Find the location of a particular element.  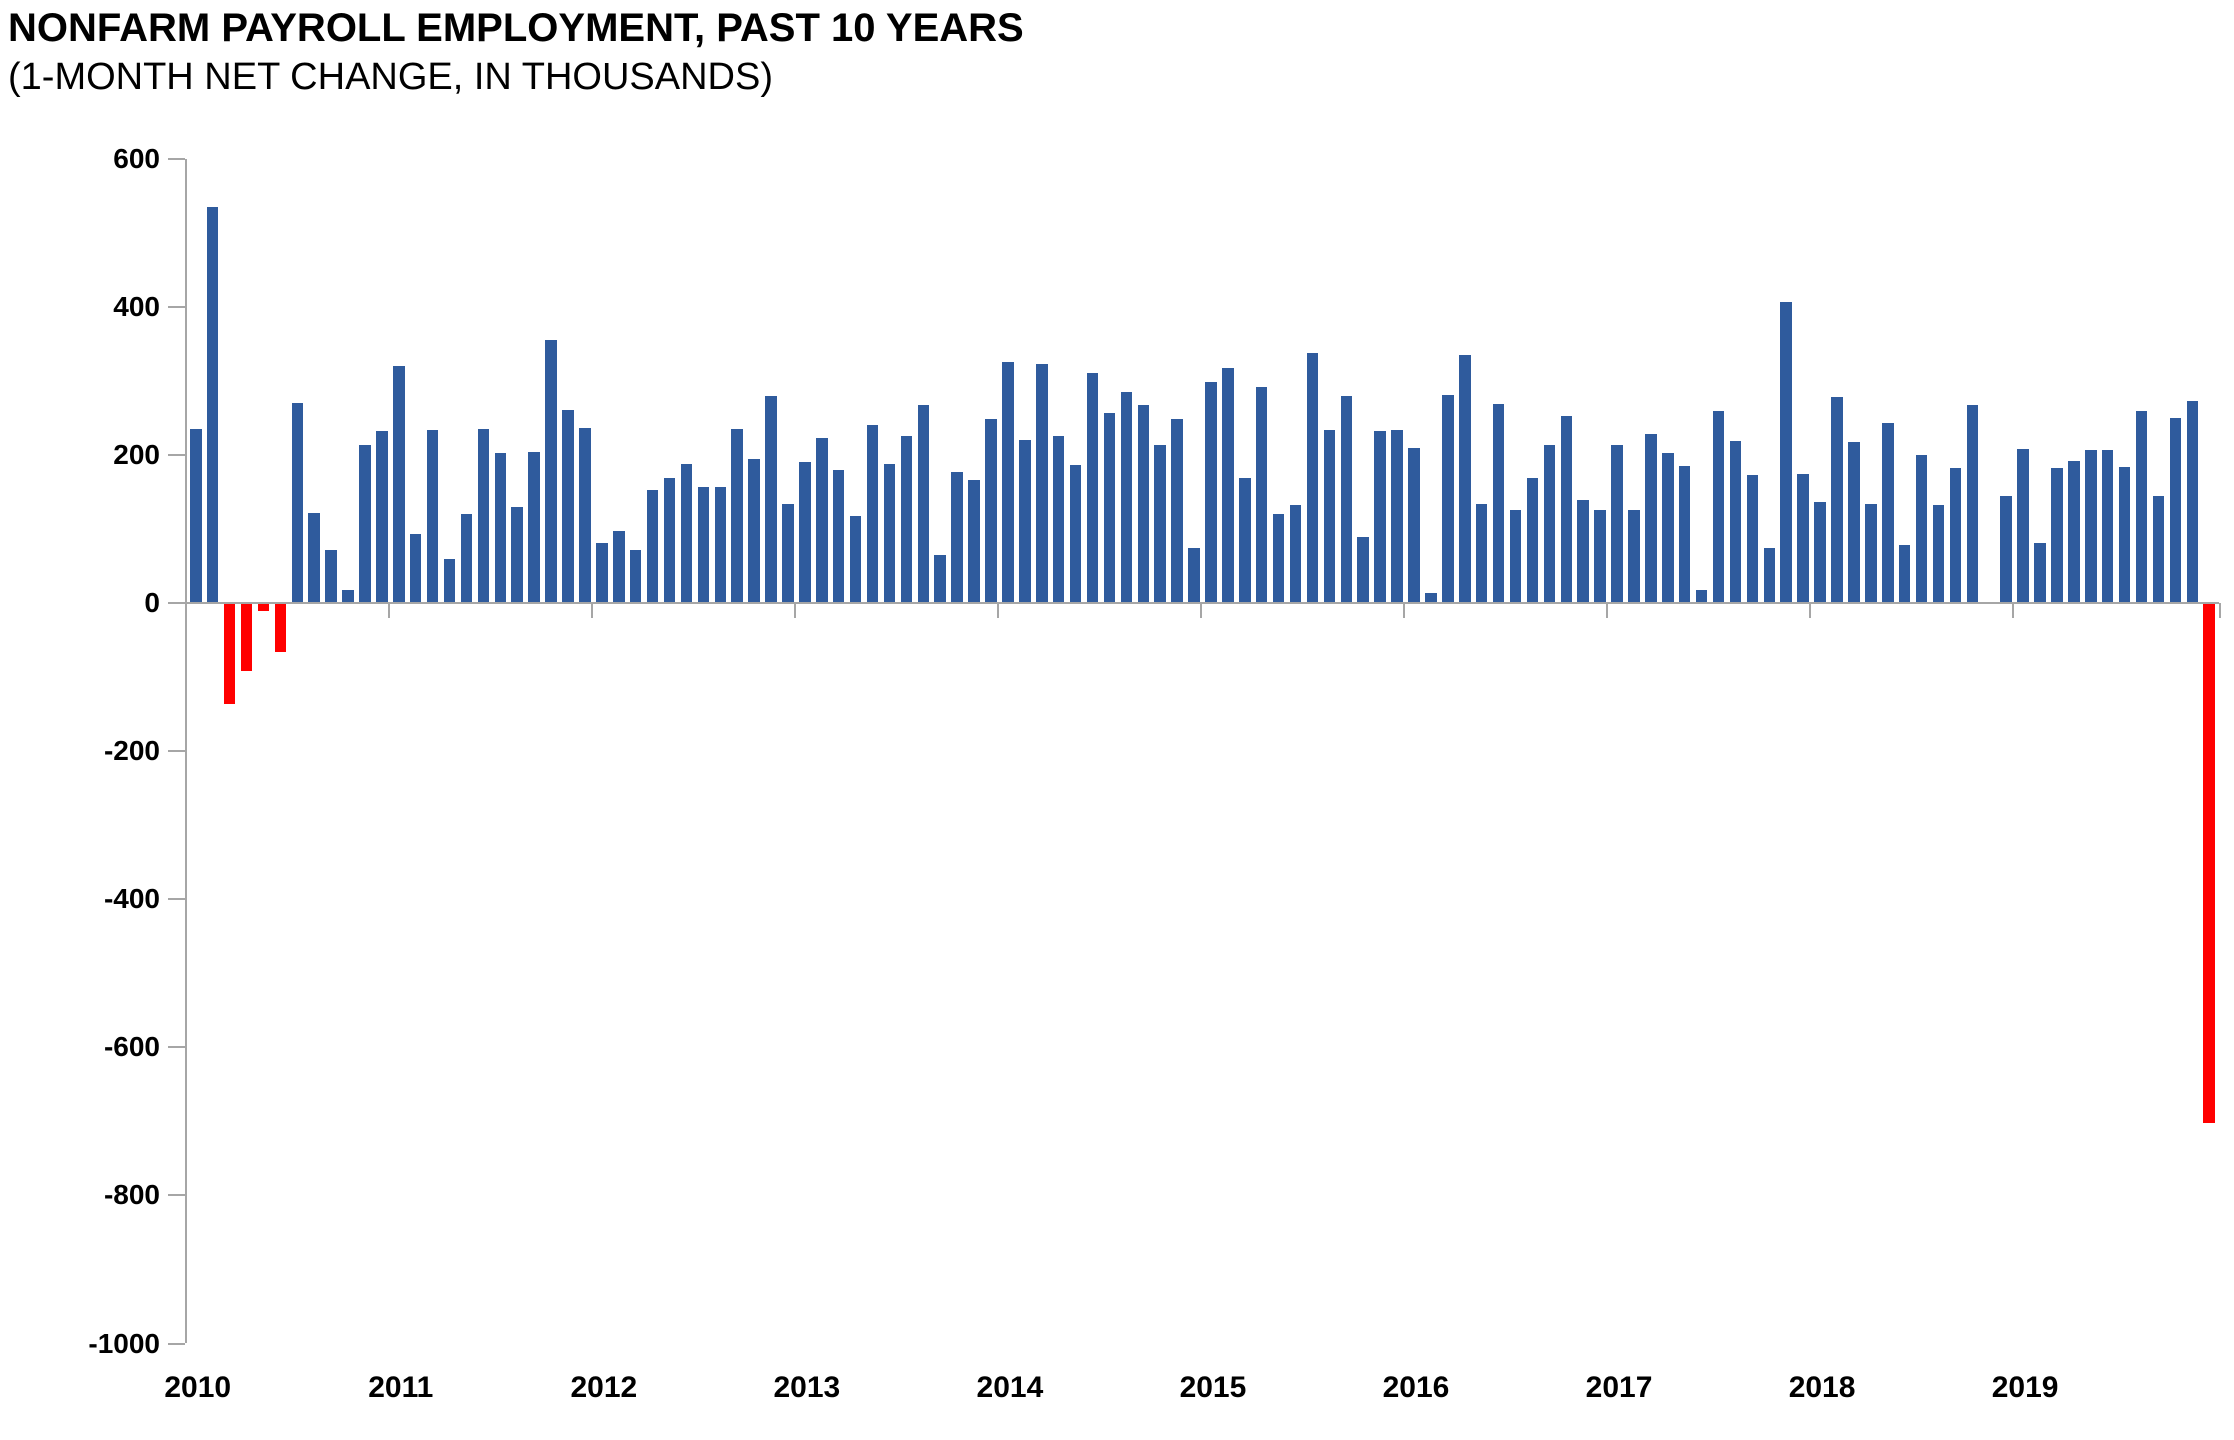

bar-aug-2013 is located at coordinates (872, 513).